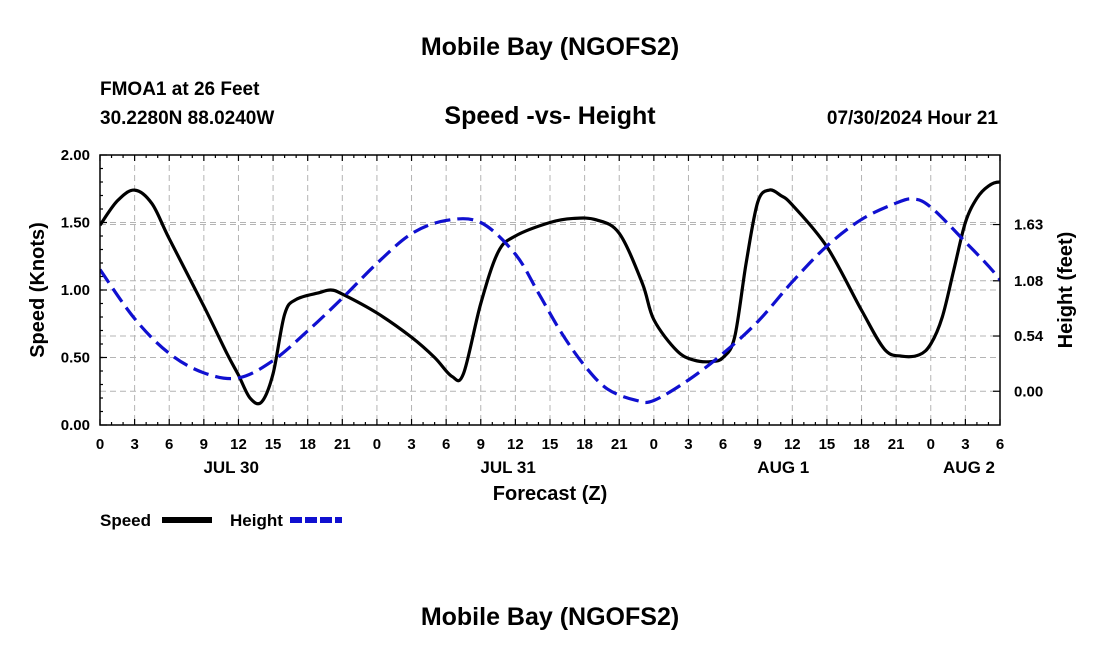 Image resolution: width=1100 pixels, height=650 pixels. What do you see at coordinates (969, 467) in the screenshot?
I see `date-label: AUG 2` at bounding box center [969, 467].